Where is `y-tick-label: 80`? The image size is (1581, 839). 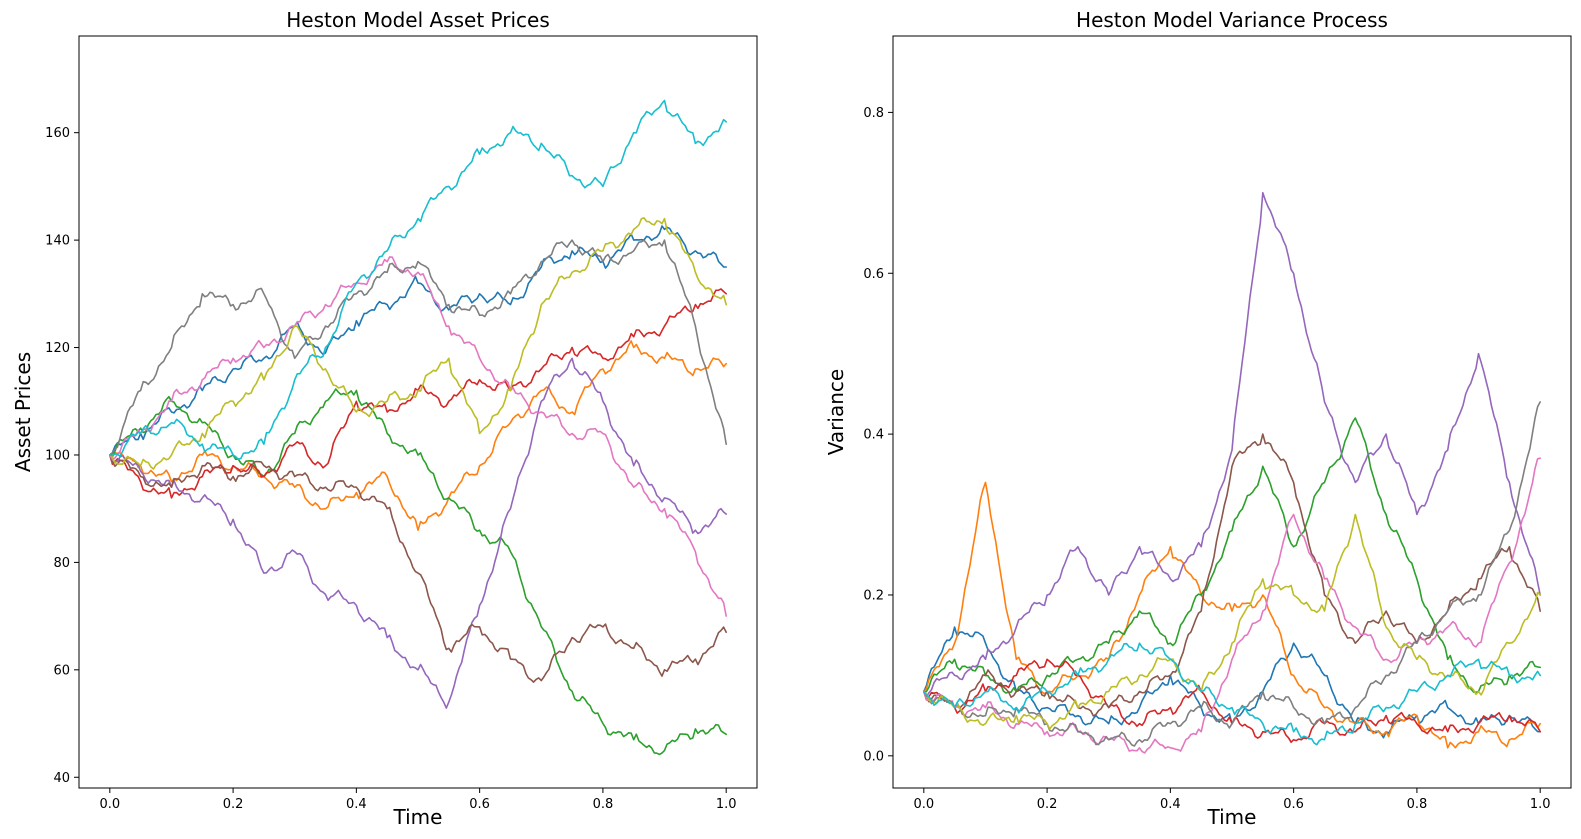
y-tick-label: 80 is located at coordinates (61, 563).